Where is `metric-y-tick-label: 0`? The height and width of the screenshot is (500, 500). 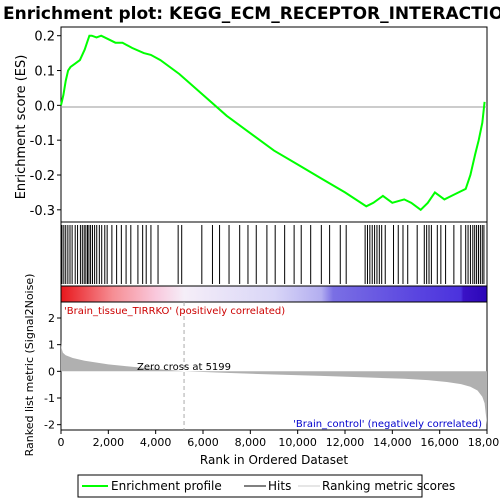 metric-y-tick-label: 0 is located at coordinates (51, 371).